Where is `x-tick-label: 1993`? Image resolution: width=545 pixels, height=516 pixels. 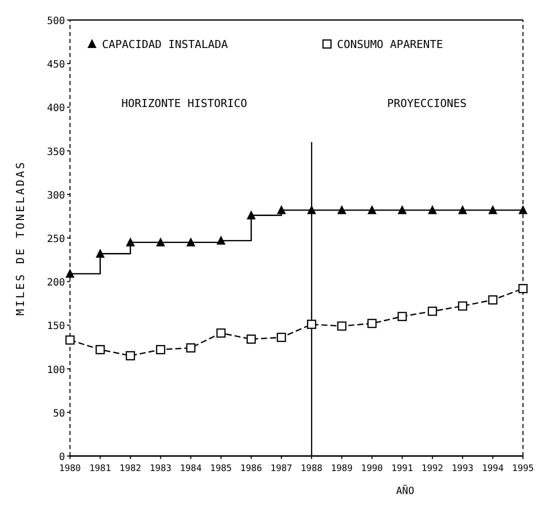 x-tick-label: 1993 is located at coordinates (463, 469).